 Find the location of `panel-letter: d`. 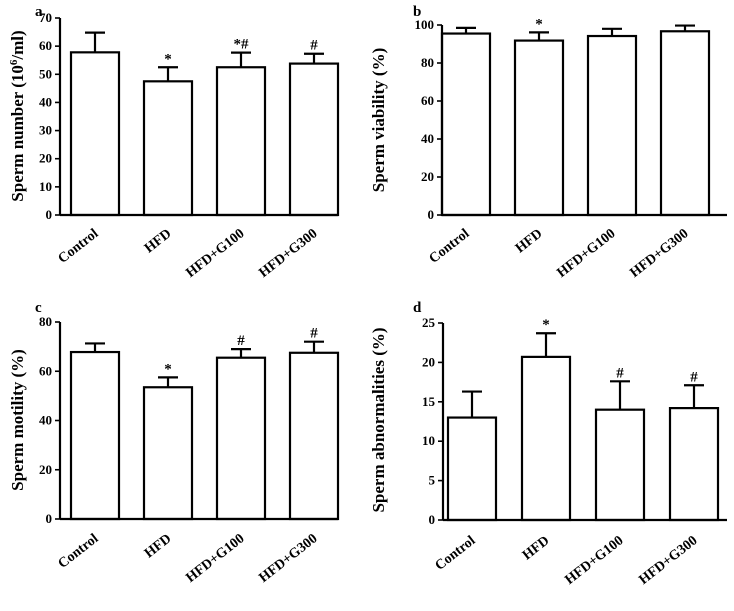

panel-letter: d is located at coordinates (417, 308).